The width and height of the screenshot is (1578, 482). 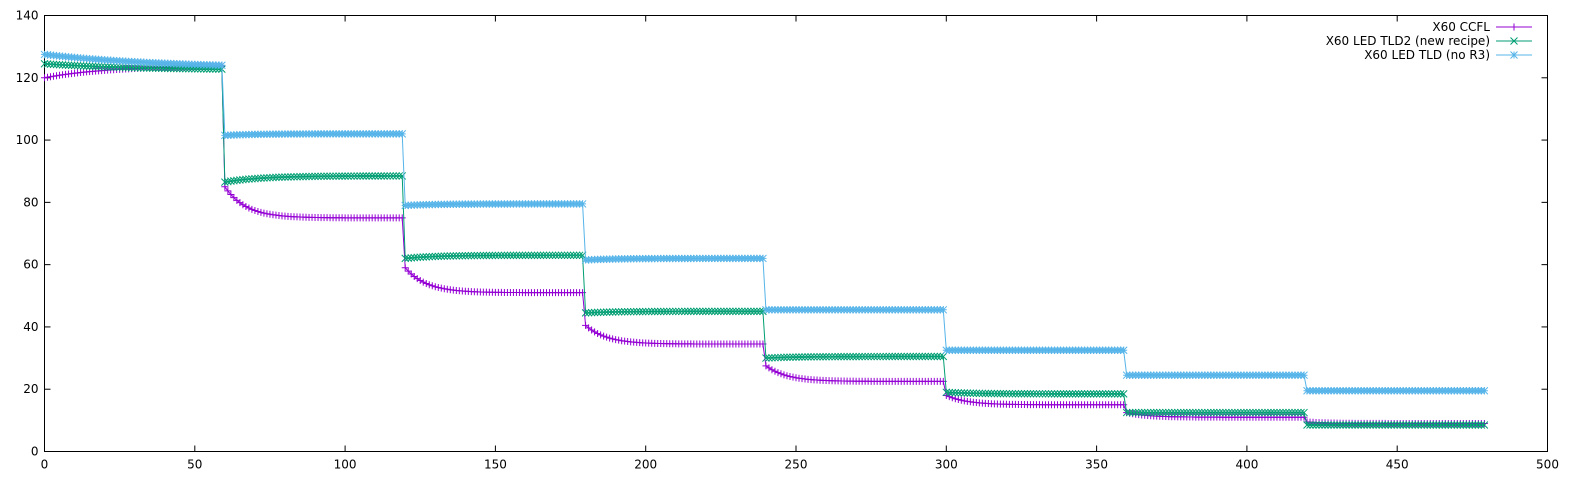 What do you see at coordinates (194, 465) in the screenshot?
I see `x-tick-label: 50` at bounding box center [194, 465].